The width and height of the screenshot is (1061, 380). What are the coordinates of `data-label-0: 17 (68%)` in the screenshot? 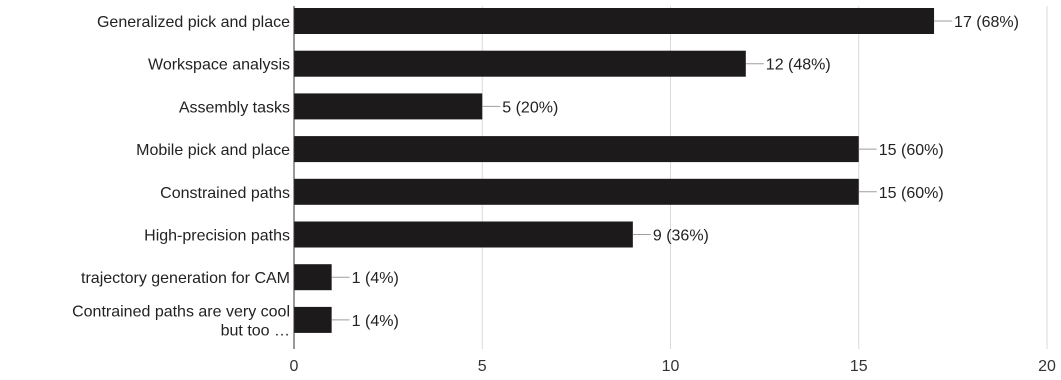 It's located at (986, 22).